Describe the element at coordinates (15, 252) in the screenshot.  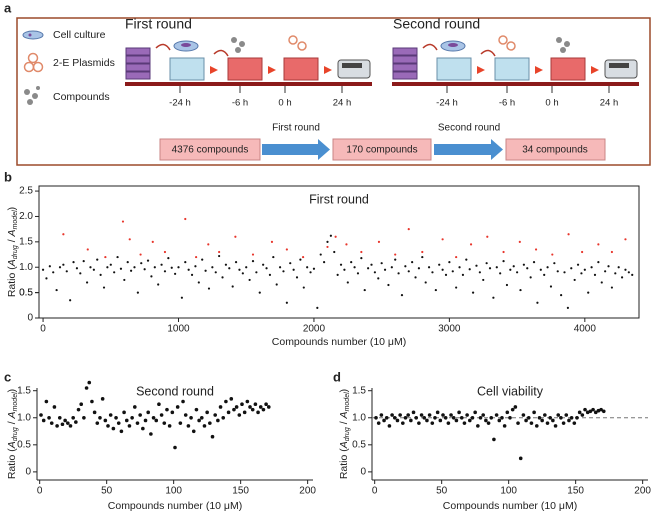
I see `y-label-part: drug` at that location.